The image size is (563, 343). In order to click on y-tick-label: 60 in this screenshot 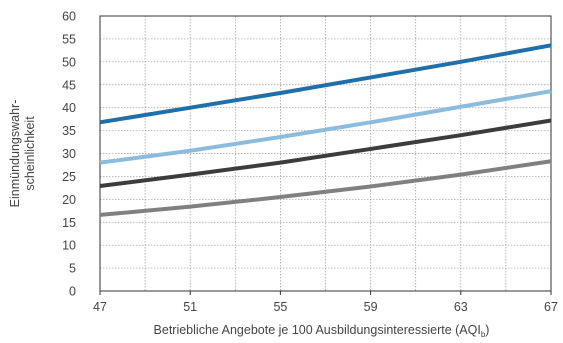, I will do `click(69, 17)`.